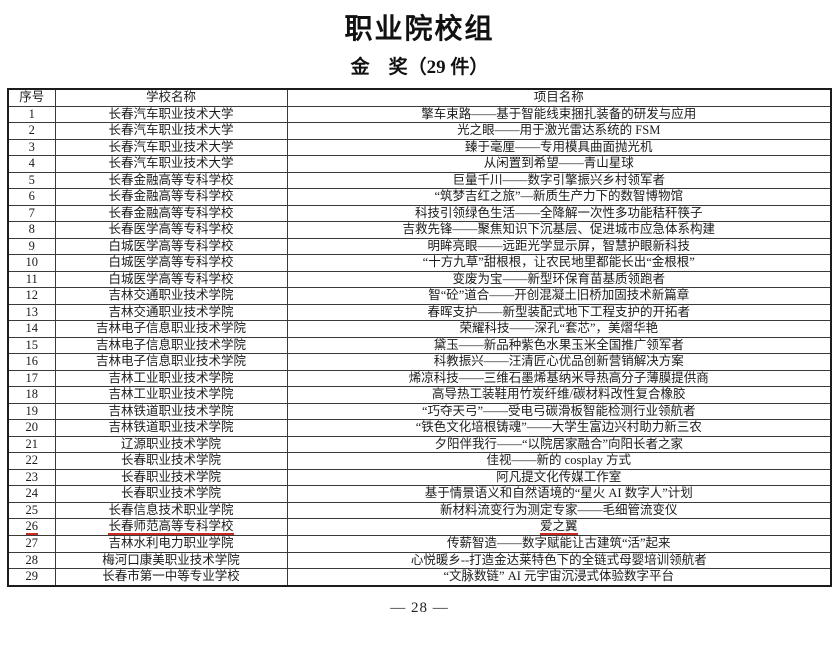 This screenshot has height=652, width=839. What do you see at coordinates (31, 229) in the screenshot?
I see `row-number: 8` at bounding box center [31, 229].